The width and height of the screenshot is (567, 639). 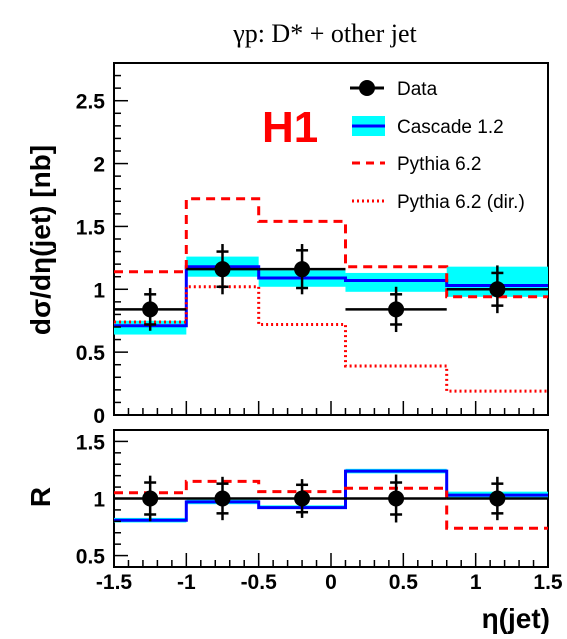 I want to click on top-y-tick-label: 1, so click(x=99, y=290).